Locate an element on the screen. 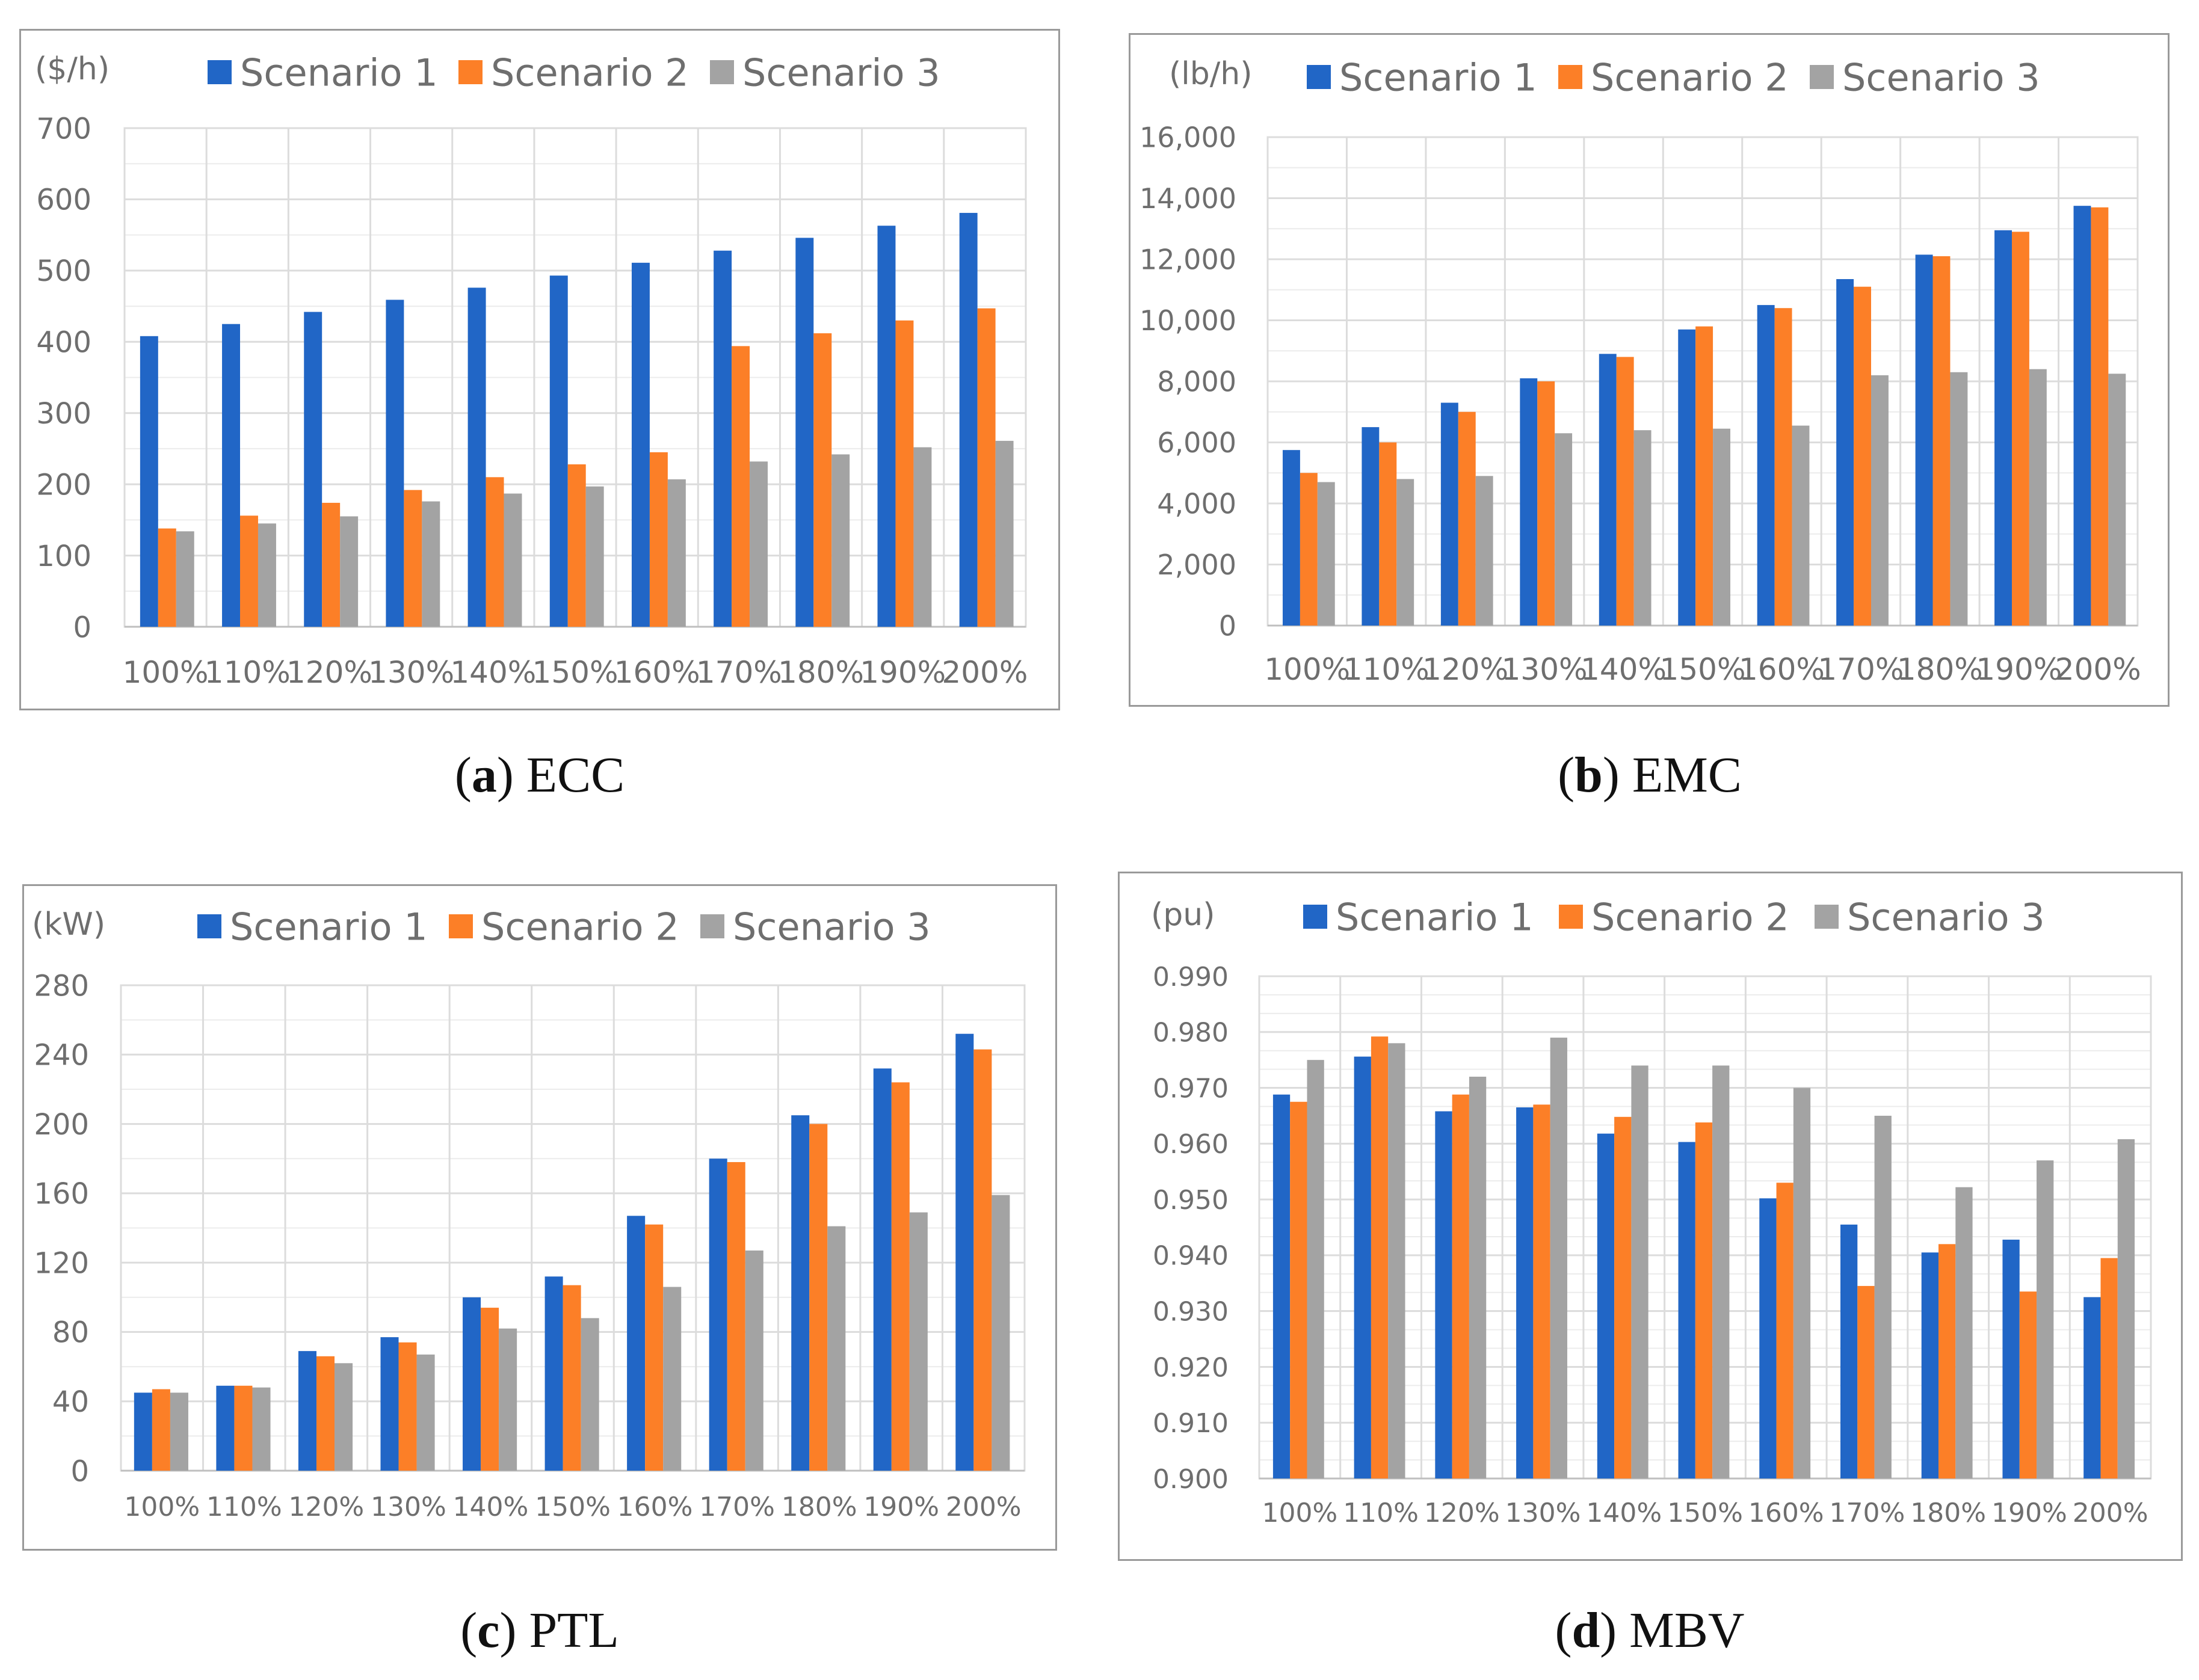  caption-a: (a) ECC is located at coordinates (539, 775).